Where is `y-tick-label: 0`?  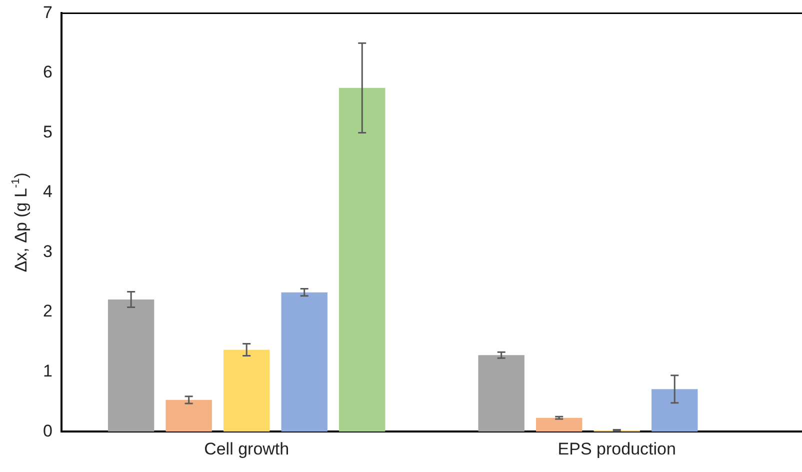 y-tick-label: 0 is located at coordinates (47, 430).